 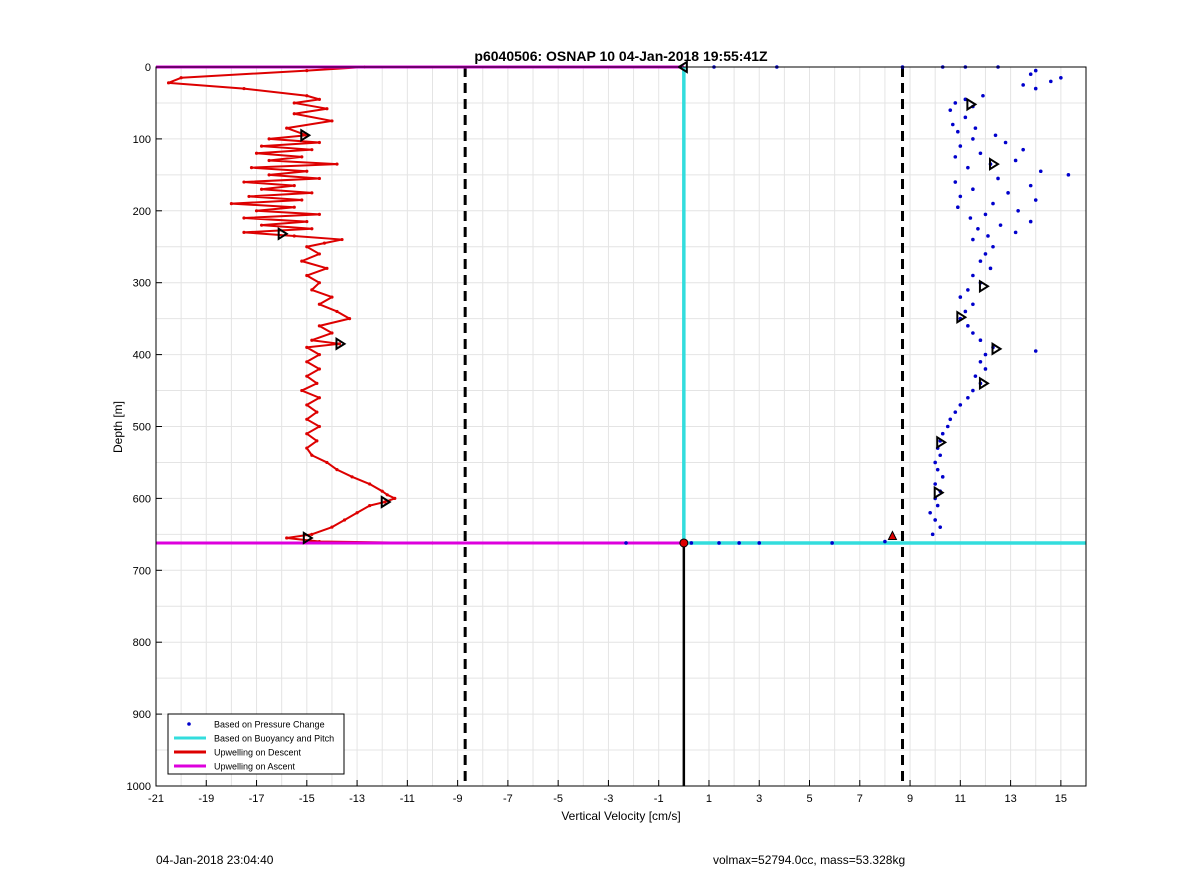 What do you see at coordinates (142, 499) in the screenshot?
I see `y-tick-label: 600` at bounding box center [142, 499].